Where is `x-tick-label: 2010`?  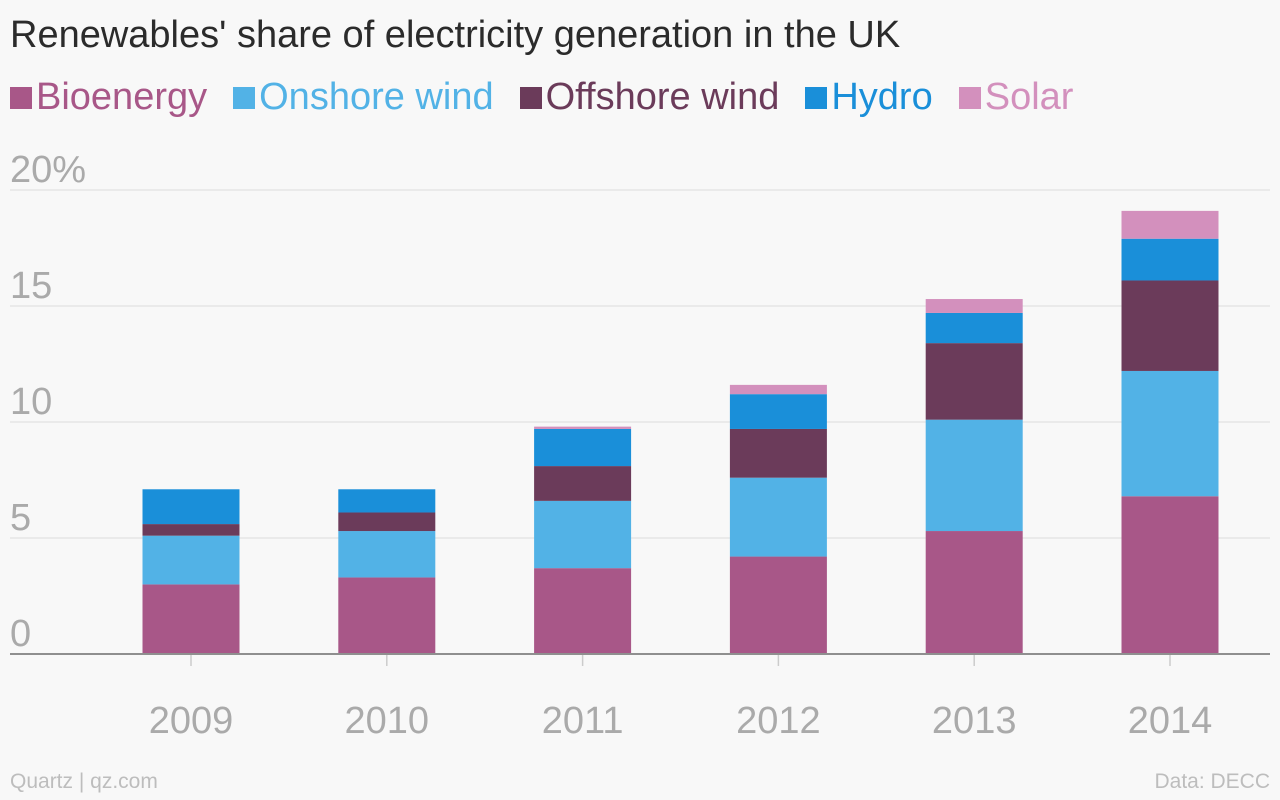
x-tick-label: 2010 is located at coordinates (387, 721).